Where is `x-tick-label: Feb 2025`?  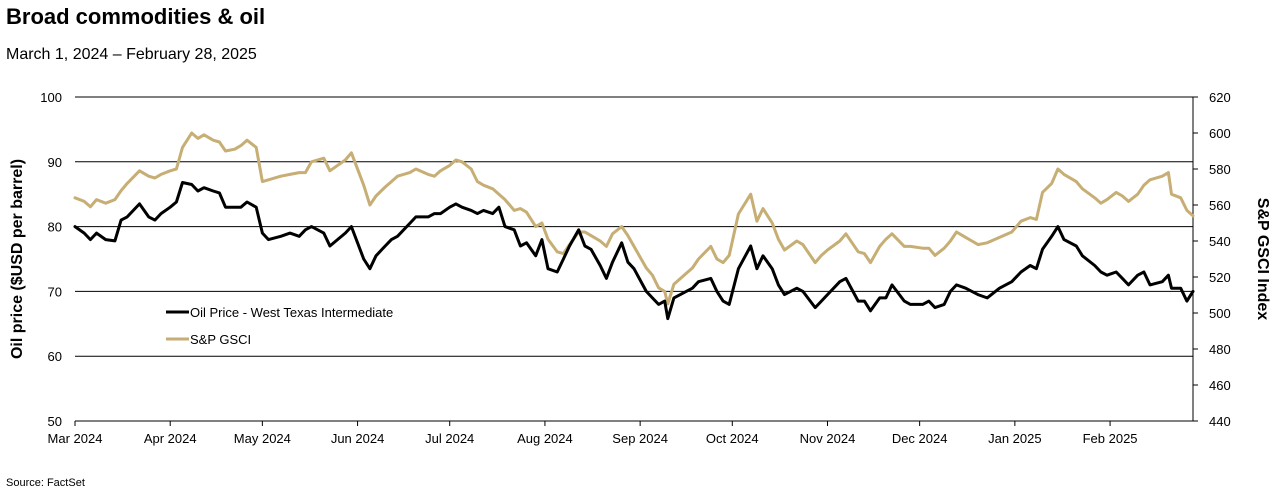 x-tick-label: Feb 2025 is located at coordinates (1110, 438).